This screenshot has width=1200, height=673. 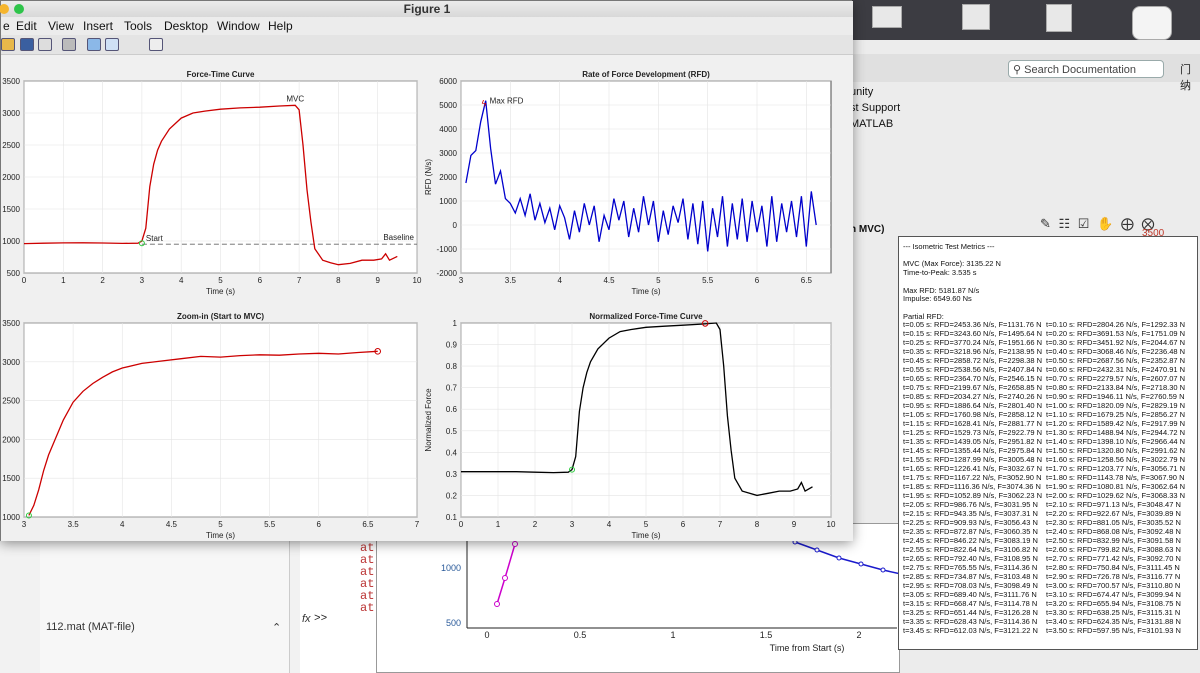 I want to click on list-item: MATLAB, so click(x=872, y=124).